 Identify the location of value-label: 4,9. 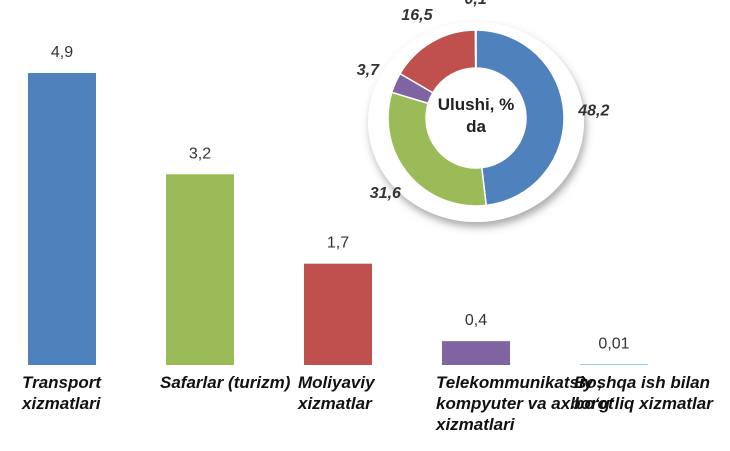
(62, 52).